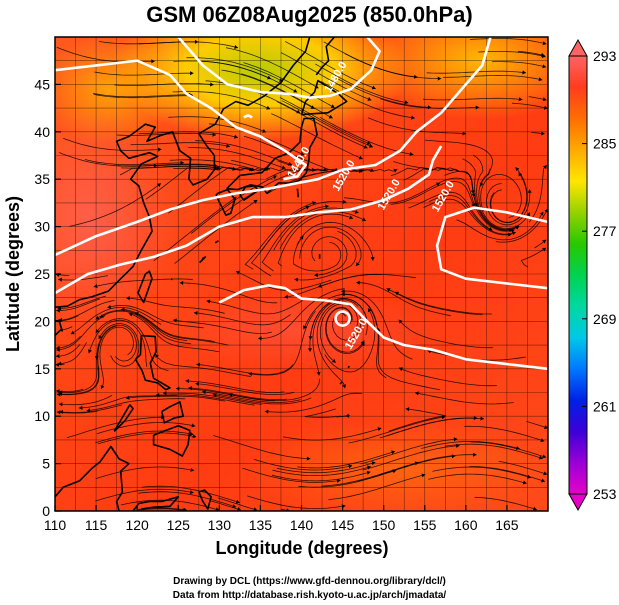 This screenshot has height=605, width=619. I want to click on x-tick-label: 145, so click(343, 525).